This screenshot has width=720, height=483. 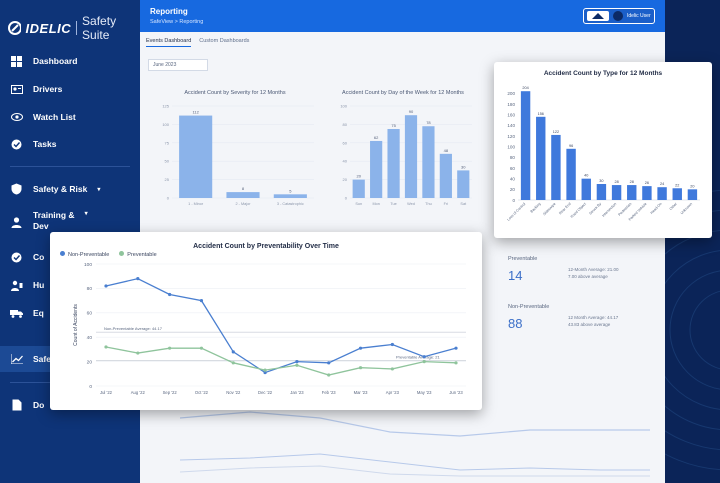 What do you see at coordinates (603, 73) in the screenshot?
I see `chart-title: Accident Count by Type for 12 Months` at bounding box center [603, 73].